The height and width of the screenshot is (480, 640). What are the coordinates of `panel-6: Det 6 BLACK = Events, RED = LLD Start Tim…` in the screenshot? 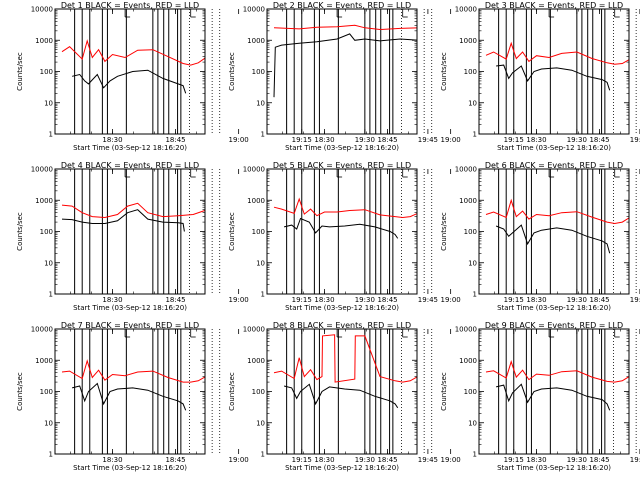 It's located at (538, 236).